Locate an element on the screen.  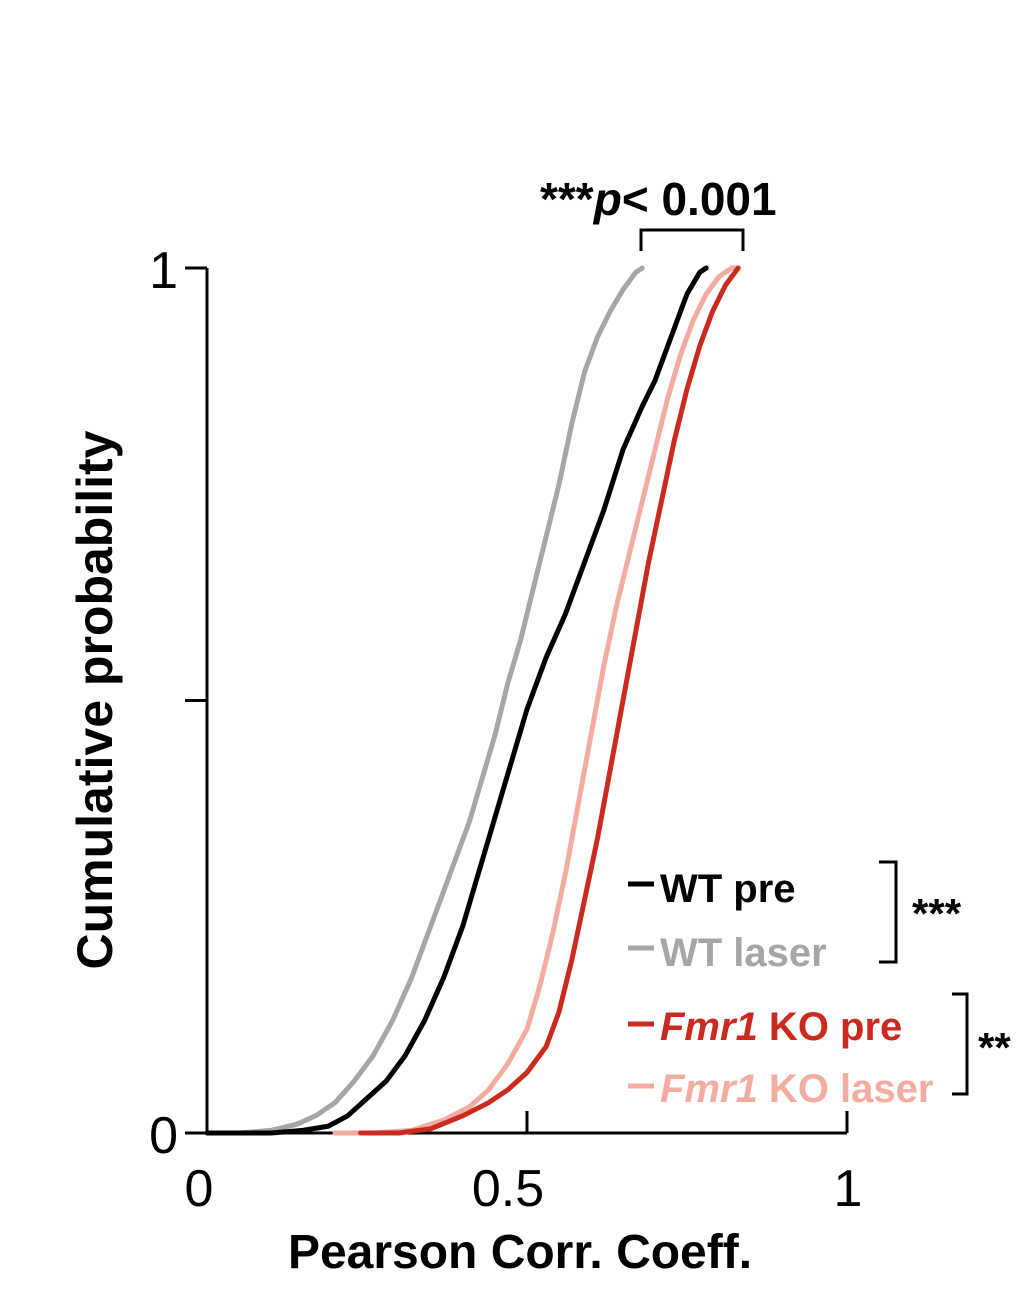
legend-item-fmr1-ko-pre: Fmr1 KO pre is located at coordinates (765, 1027).